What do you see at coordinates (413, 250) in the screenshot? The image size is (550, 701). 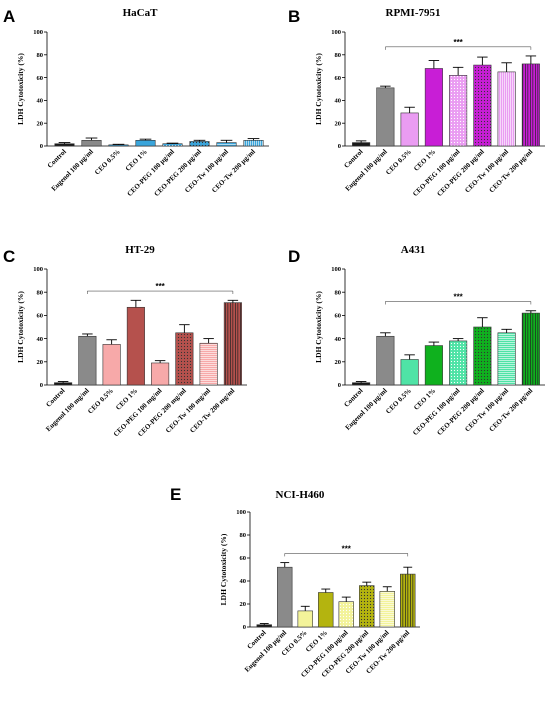 I see `chart-title: A431` at bounding box center [413, 250].